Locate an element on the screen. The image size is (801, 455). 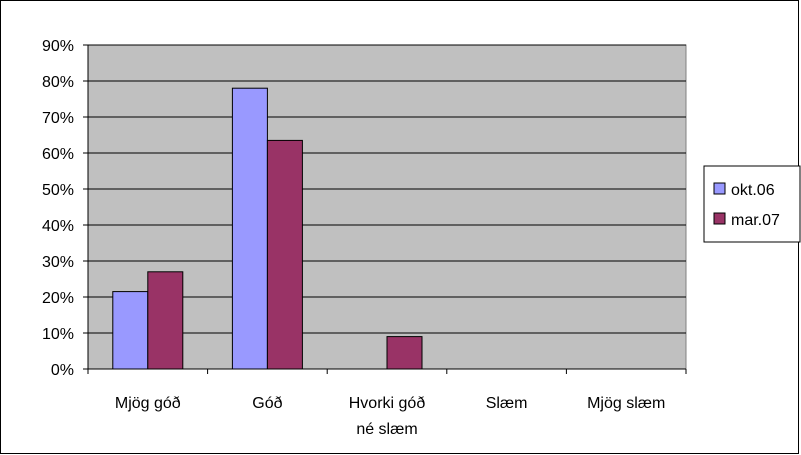
x-tick-label: Slæm is located at coordinates (507, 403).